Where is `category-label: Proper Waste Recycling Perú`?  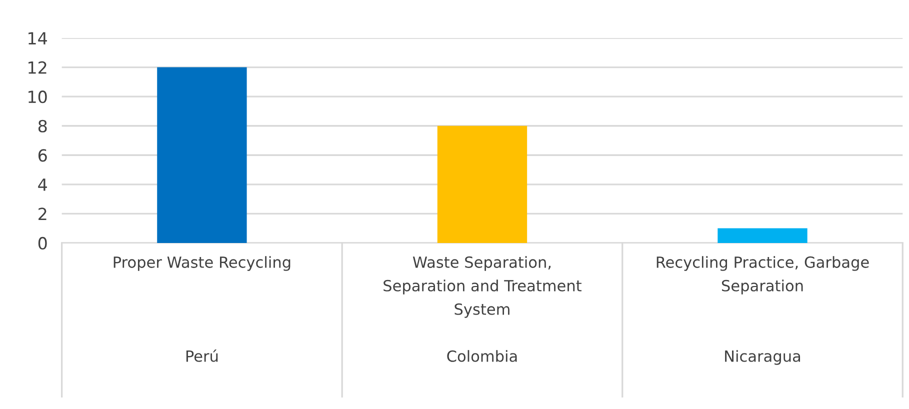
category-label: Proper Waste Recycling Perú is located at coordinates (202, 309).